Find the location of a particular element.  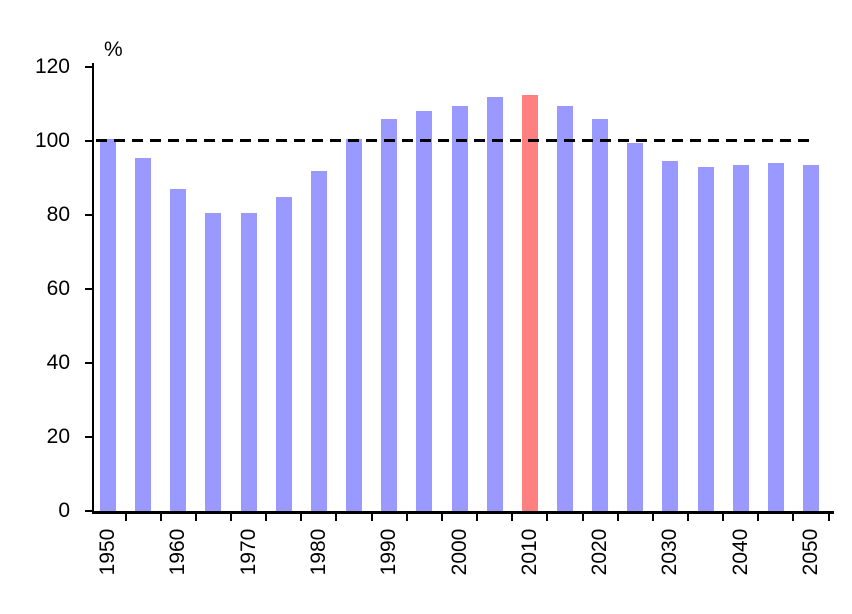

bar-1950 is located at coordinates (108, 325).